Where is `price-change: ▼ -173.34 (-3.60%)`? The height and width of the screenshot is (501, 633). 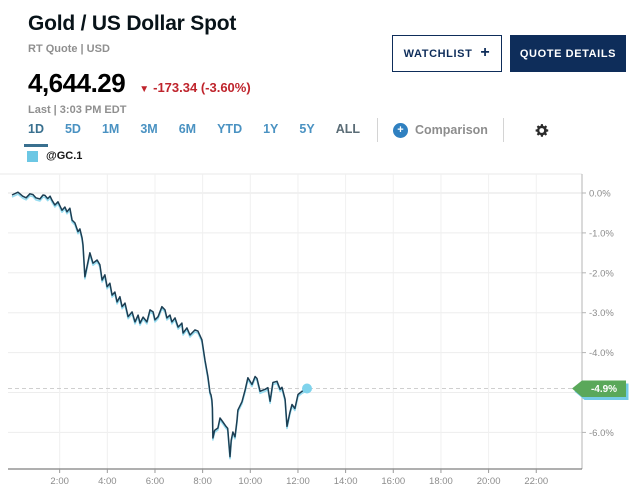 price-change: ▼ -173.34 (-3.60%) is located at coordinates (194, 87).